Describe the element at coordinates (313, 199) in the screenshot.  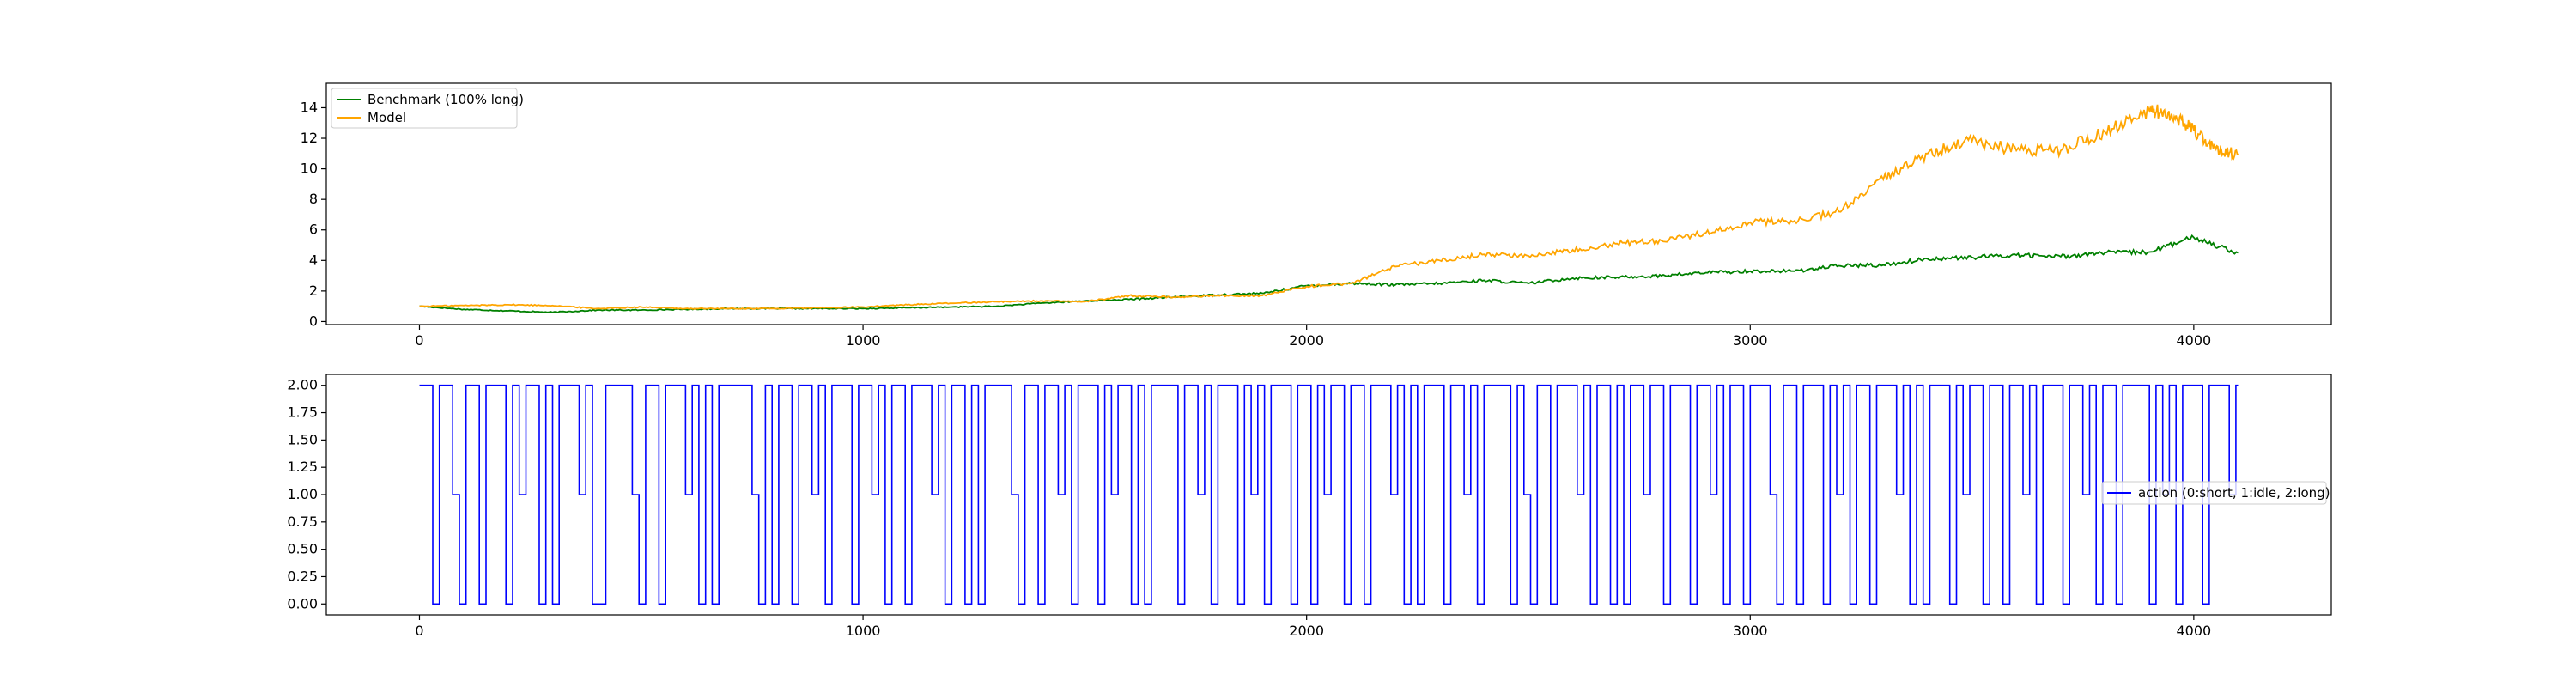
I see `y-tick-label: 8` at that location.